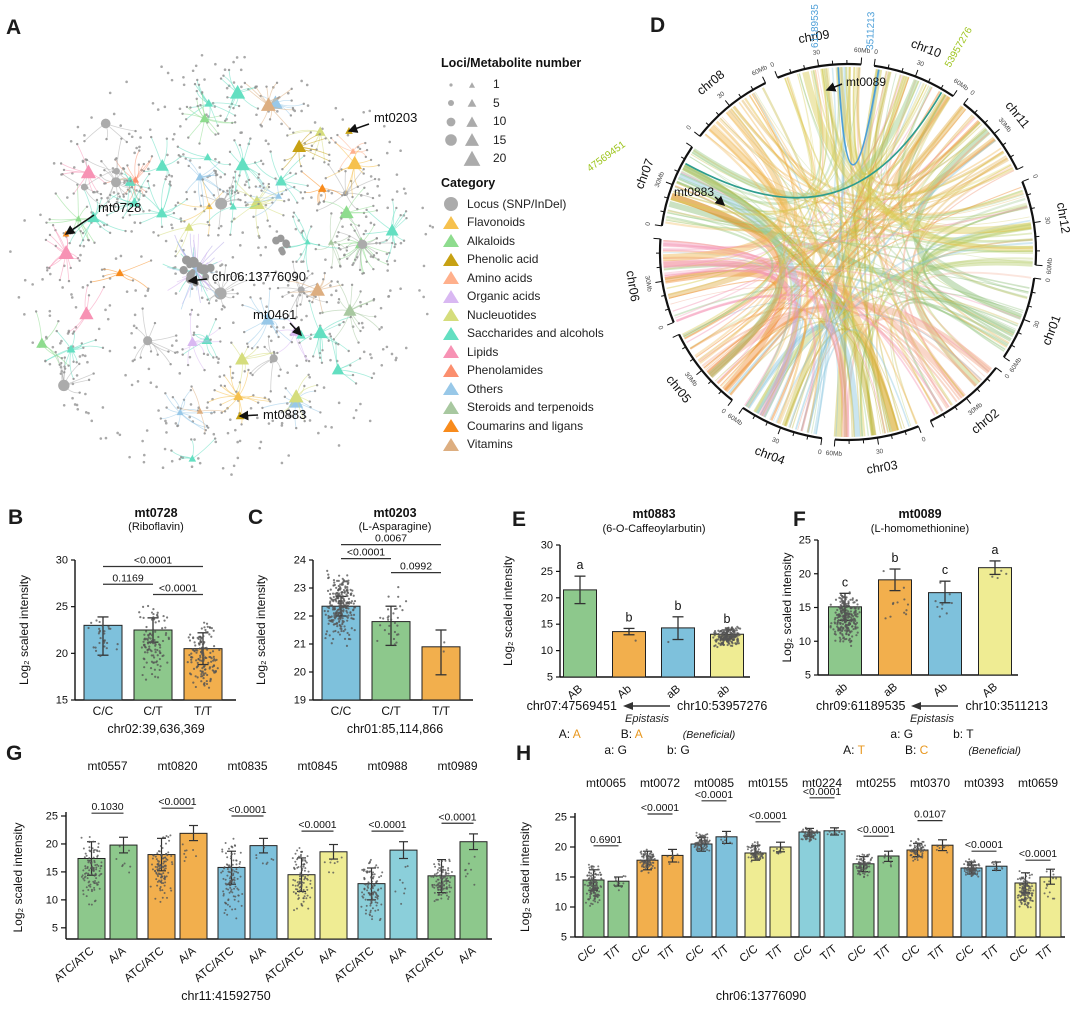 Image resolution: width=1080 pixels, height=1016 pixels. Describe the element at coordinates (153, 711) in the screenshot. I see `x-tick-label: C/T` at that location.